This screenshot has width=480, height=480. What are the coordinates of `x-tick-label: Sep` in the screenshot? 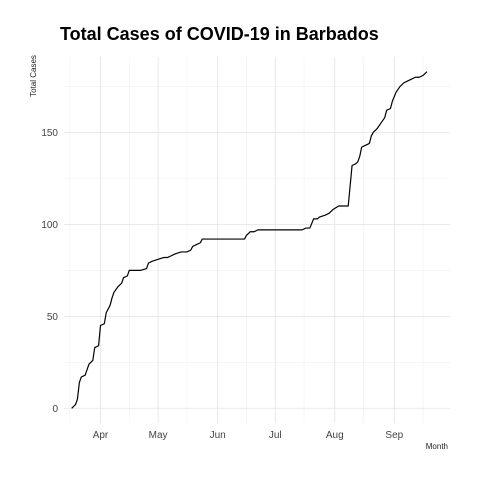 It's located at (394, 435).